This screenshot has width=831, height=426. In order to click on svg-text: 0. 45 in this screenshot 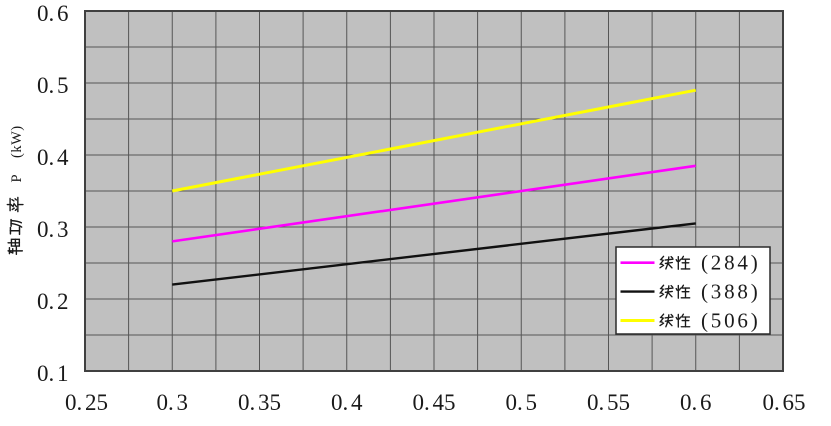, I will do `click(434, 402)`.